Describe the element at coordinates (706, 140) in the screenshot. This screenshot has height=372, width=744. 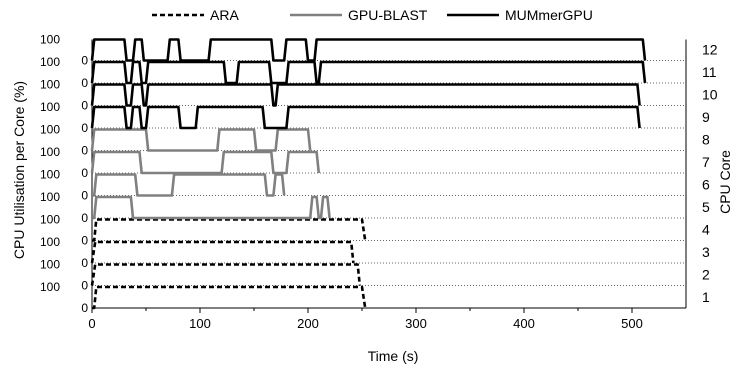
I see `core-label: 8` at that location.